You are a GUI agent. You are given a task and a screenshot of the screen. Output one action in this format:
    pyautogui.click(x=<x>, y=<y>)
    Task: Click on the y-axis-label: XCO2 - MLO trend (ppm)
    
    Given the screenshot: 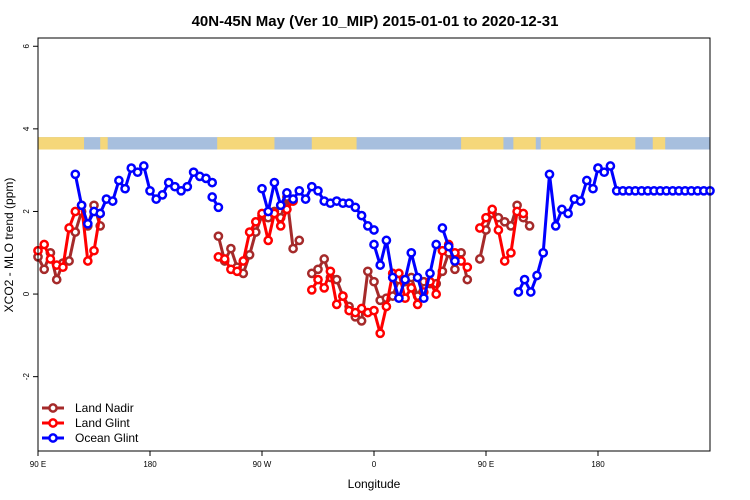 What is the action you would take?
    pyautogui.click(x=9, y=245)
    